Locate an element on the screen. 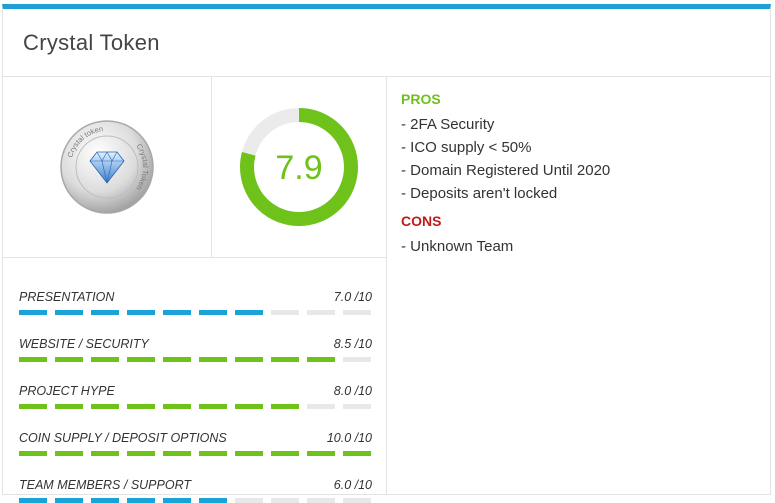 The image size is (775, 503). score-ring-fill is located at coordinates (299, 167).